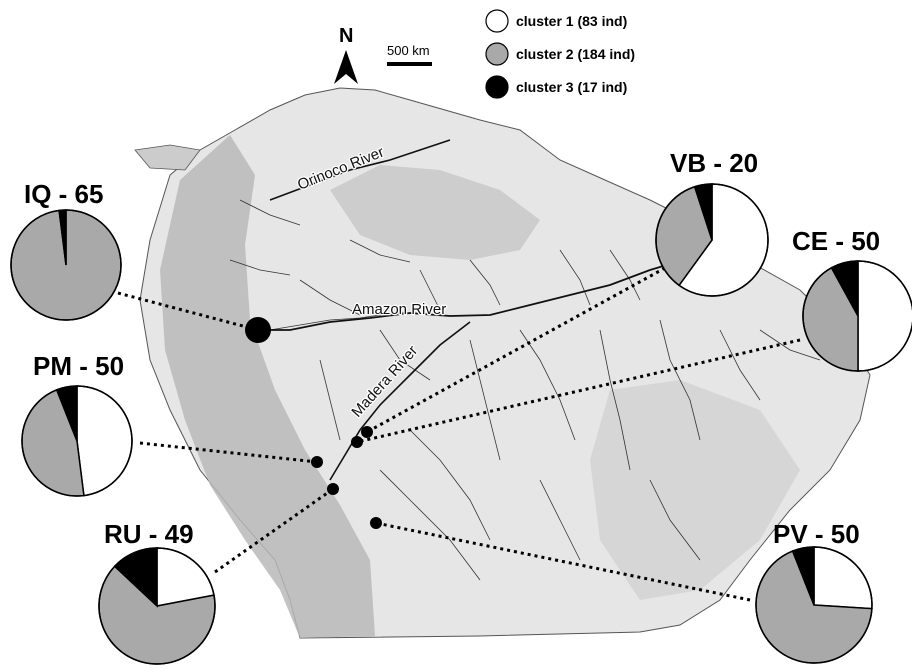 The width and height of the screenshot is (912, 672). I want to click on site-marker-iq, so click(258, 330).